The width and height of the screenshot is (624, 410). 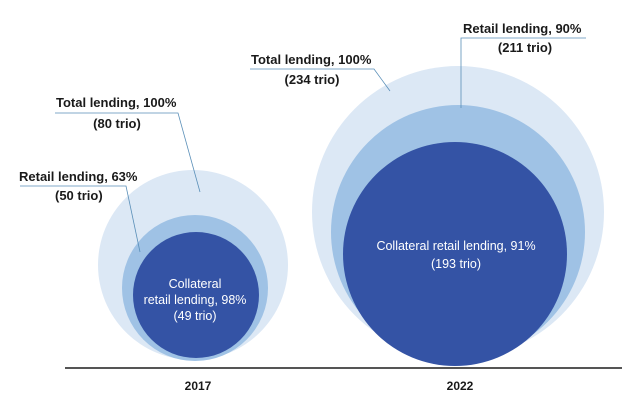 What do you see at coordinates (312, 79) in the screenshot?
I see `label-2022-total-2: (234 trio)` at bounding box center [312, 79].